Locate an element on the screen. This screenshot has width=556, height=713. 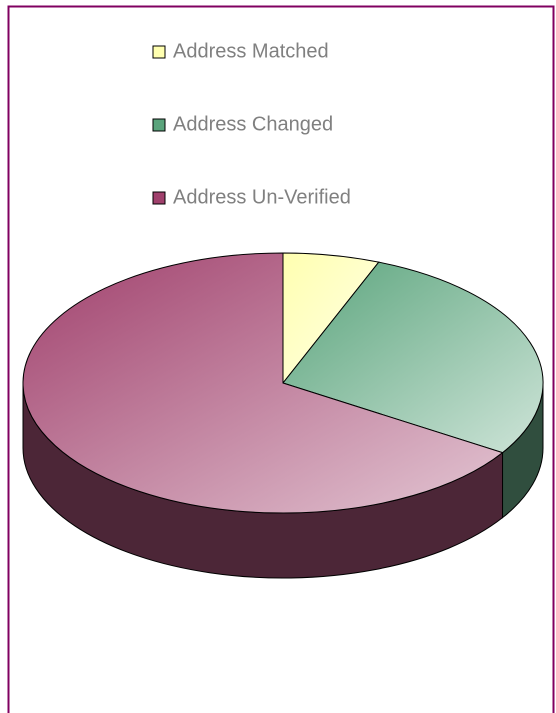
legend-label: Address Un-Verified is located at coordinates (262, 197).